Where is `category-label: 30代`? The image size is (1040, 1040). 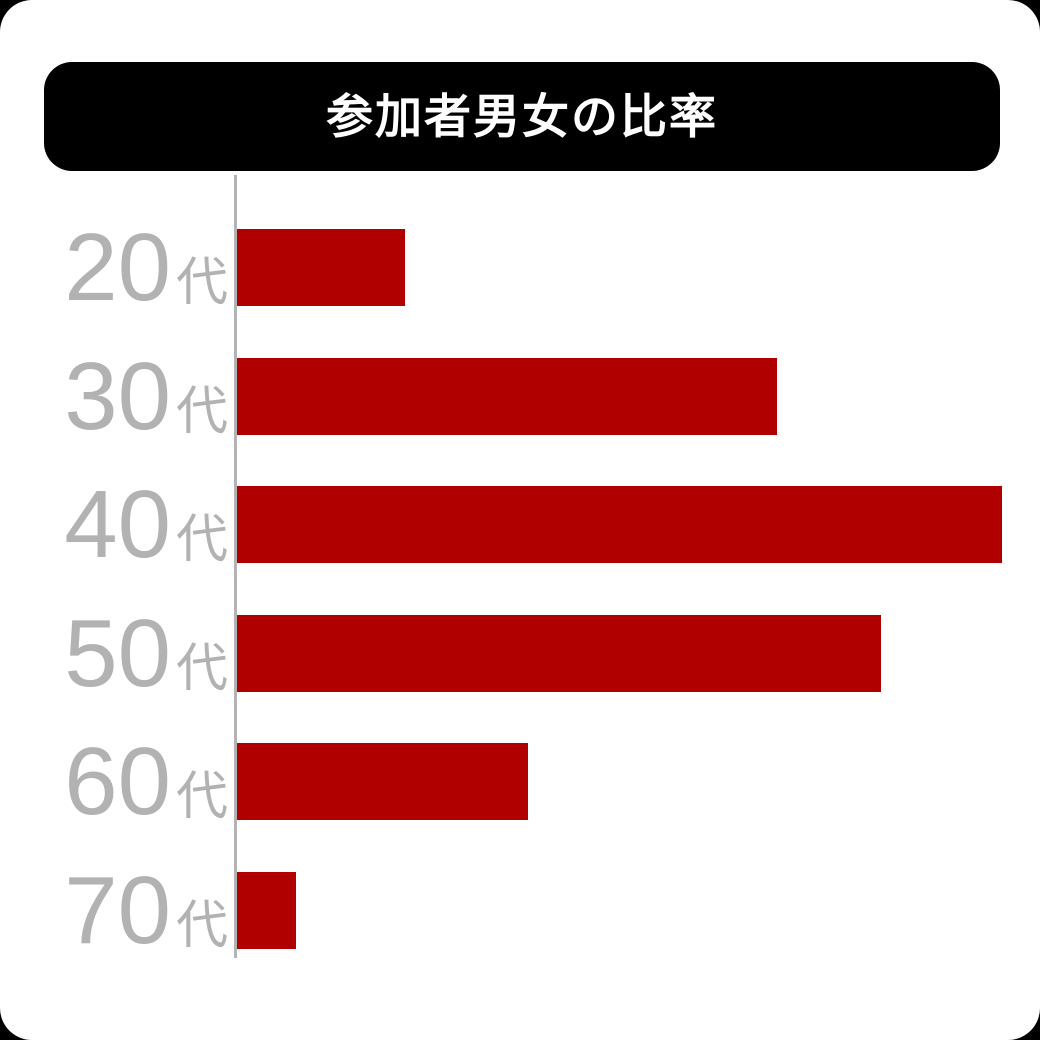
category-label: 30代 is located at coordinates (134, 396).